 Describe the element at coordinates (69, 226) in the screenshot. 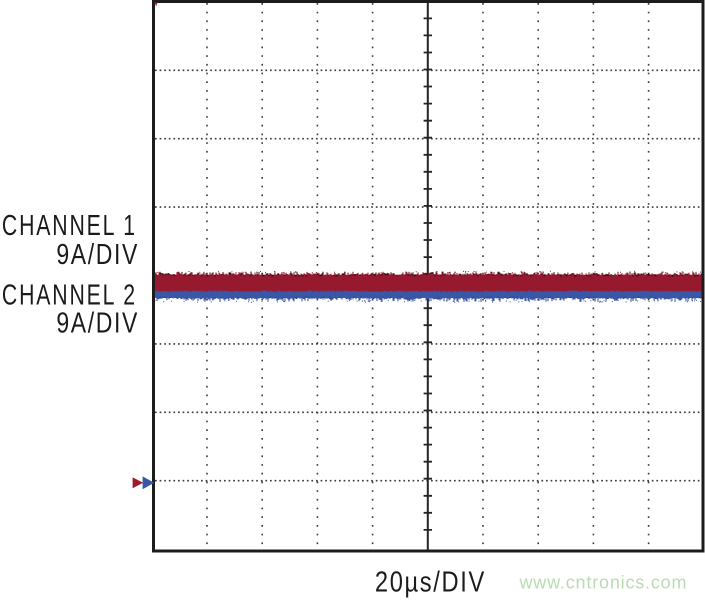

I see `svg-text: CHANNEL 1` at that location.